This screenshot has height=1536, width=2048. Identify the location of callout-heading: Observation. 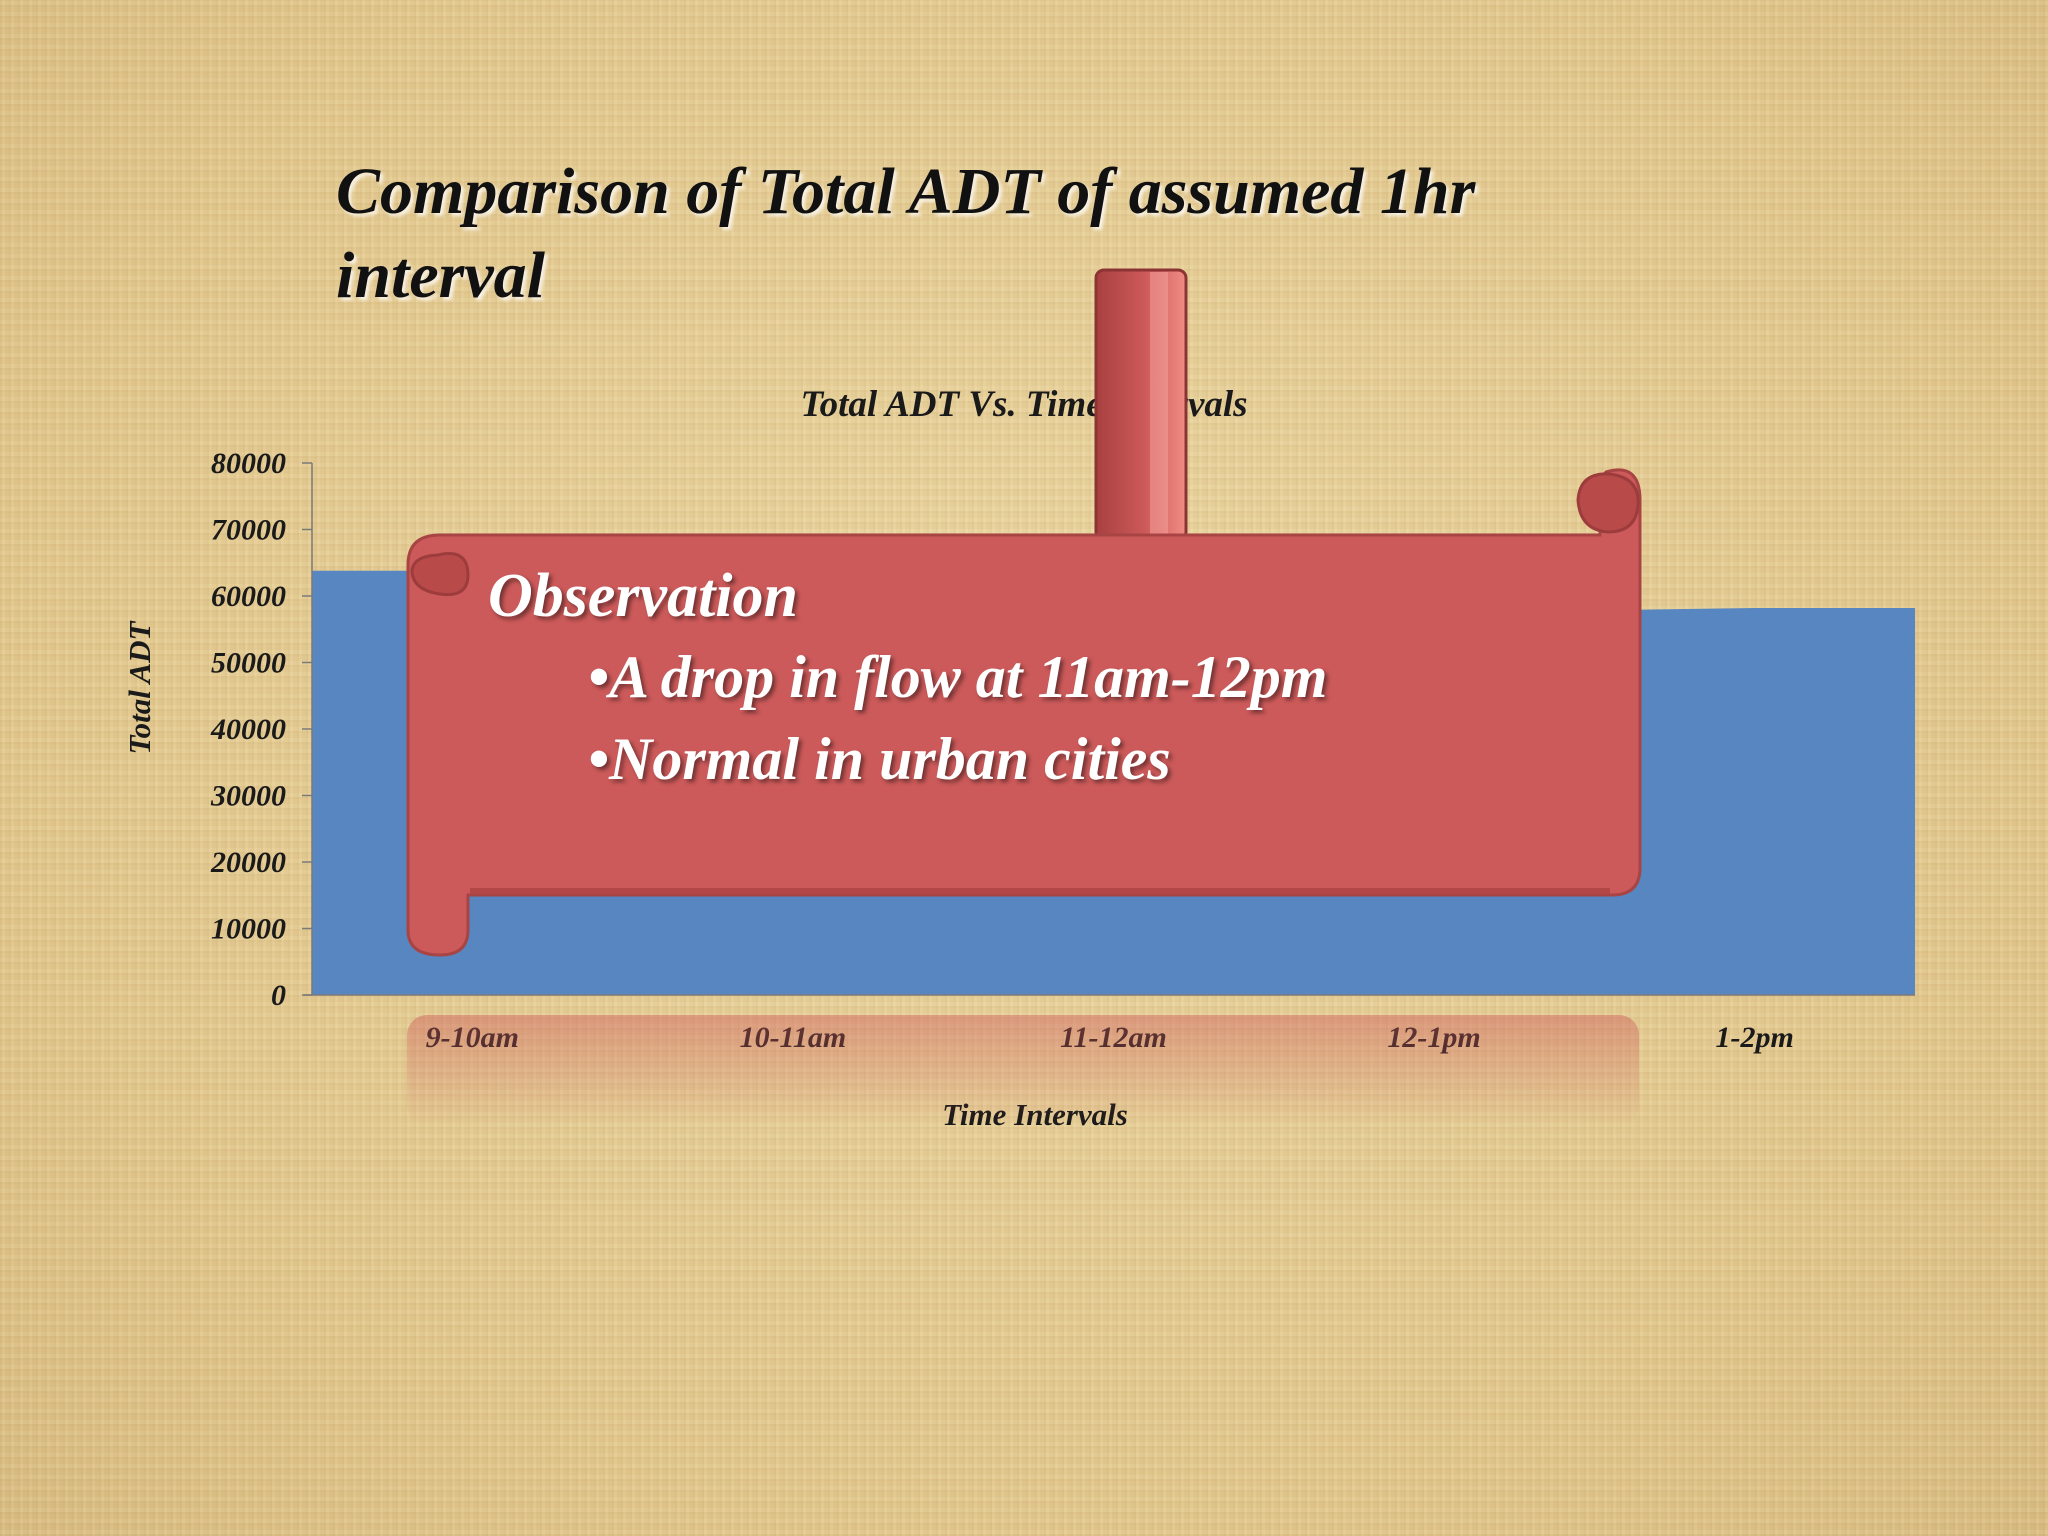
(643, 596).